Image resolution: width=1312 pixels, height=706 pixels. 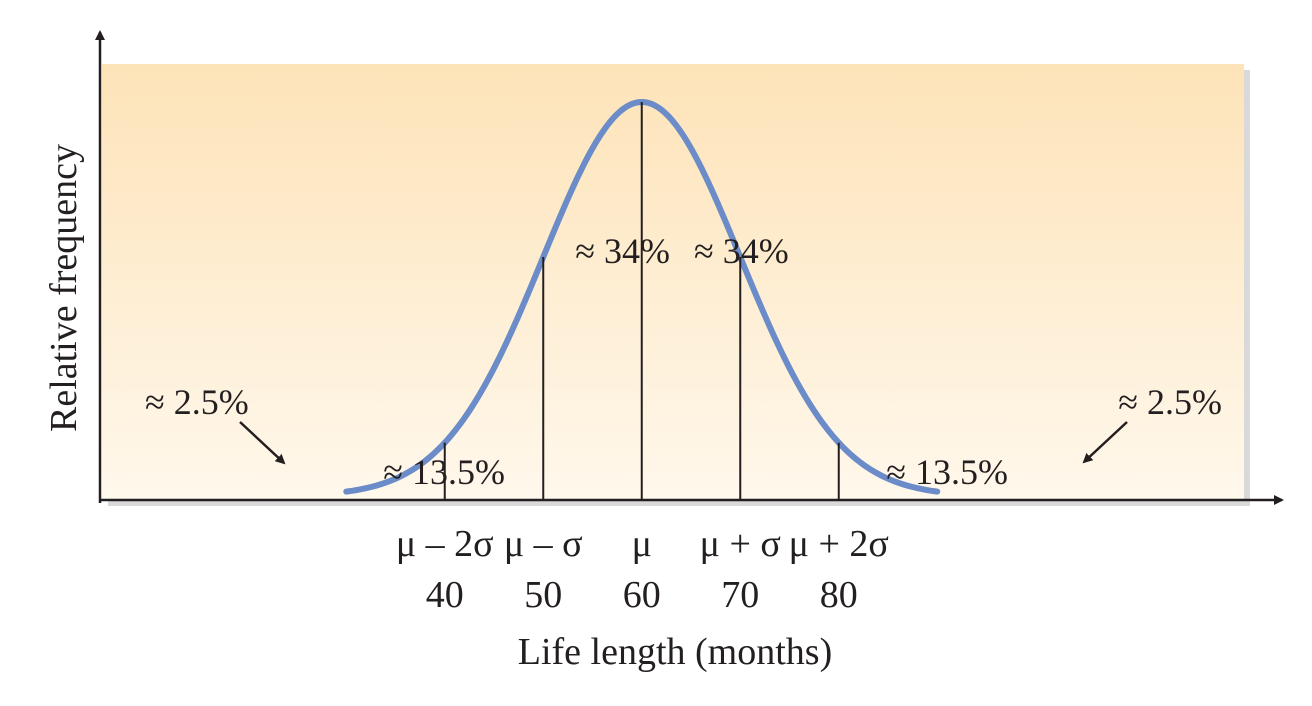 I want to click on x-tick-labels: μ – 2σ 40 μ – σ 50 μ 60 μ + σ 70 μ + 2σ 80, so click(x=642, y=569).